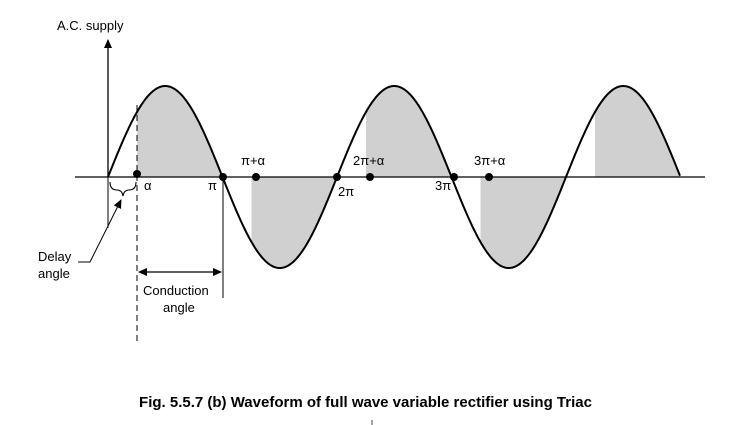  I want to click on point-3pi, so click(454, 177).